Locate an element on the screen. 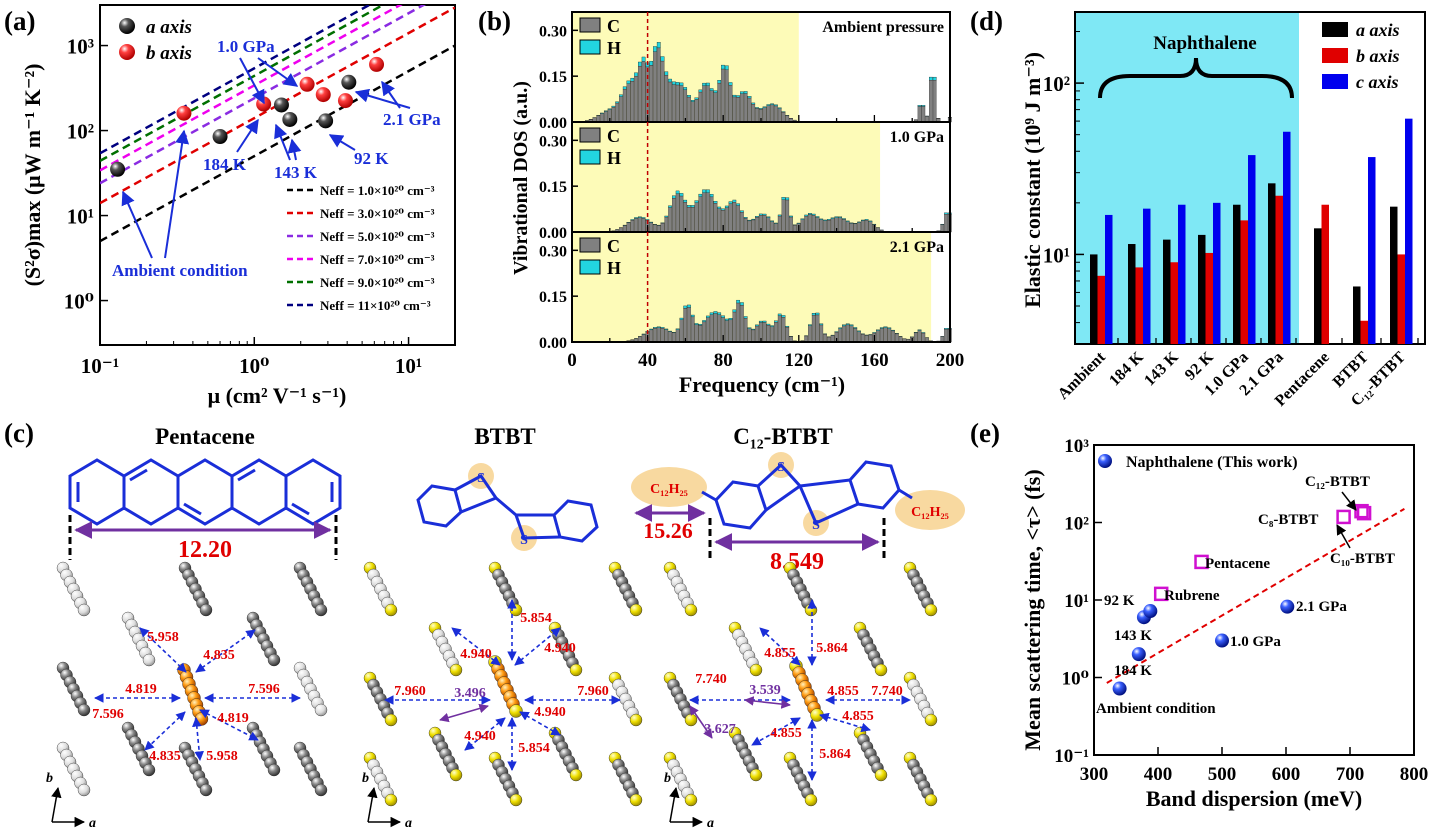 The width and height of the screenshot is (1431, 830). molecule-title-btbt: BTBT is located at coordinates (504, 436).